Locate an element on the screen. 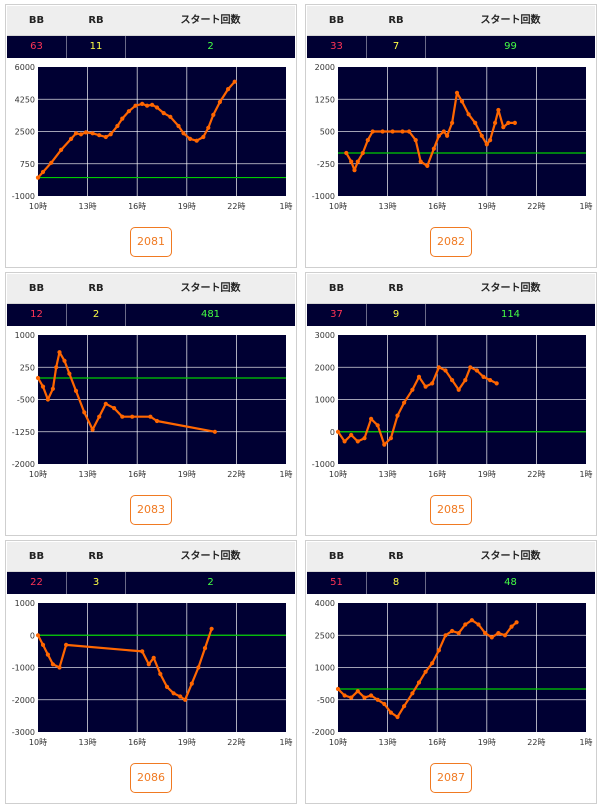 The height and width of the screenshot is (807, 600). y-tick-label: -1250 is located at coordinates (23, 432).